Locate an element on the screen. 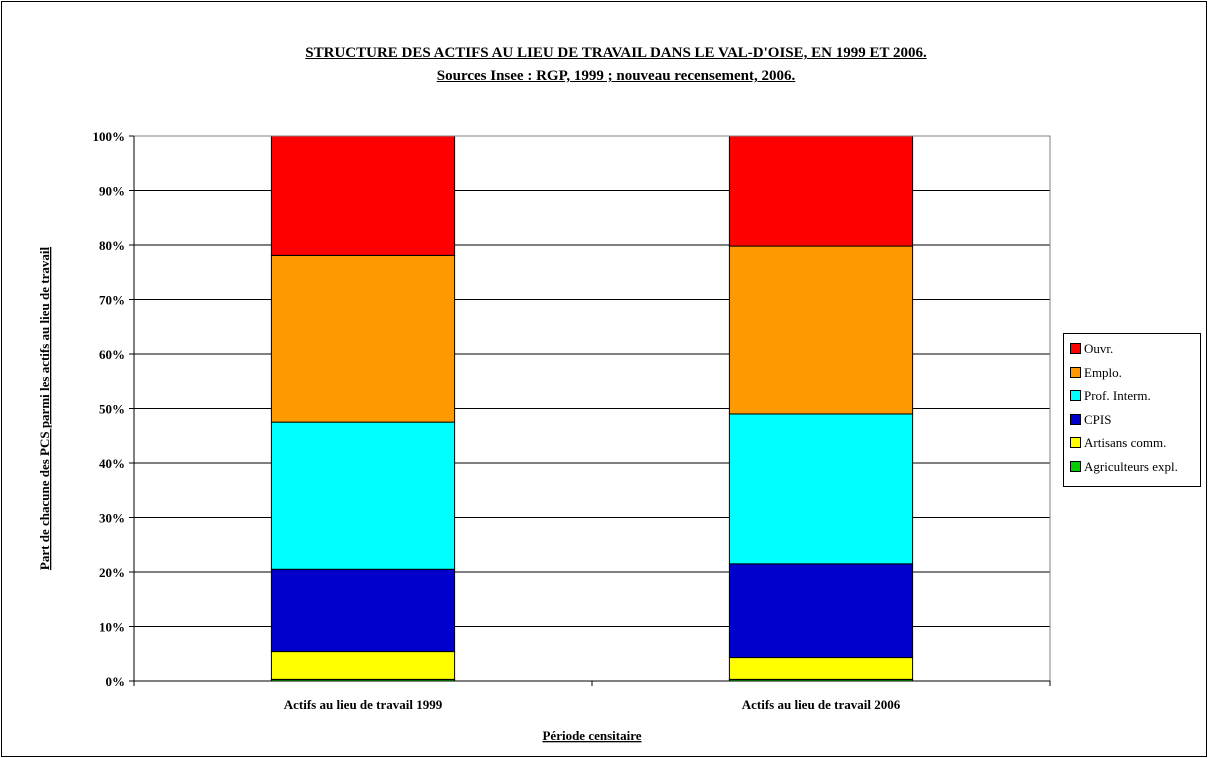 This screenshot has height=758, width=1208. legend-item: CPIS is located at coordinates (1090, 419).